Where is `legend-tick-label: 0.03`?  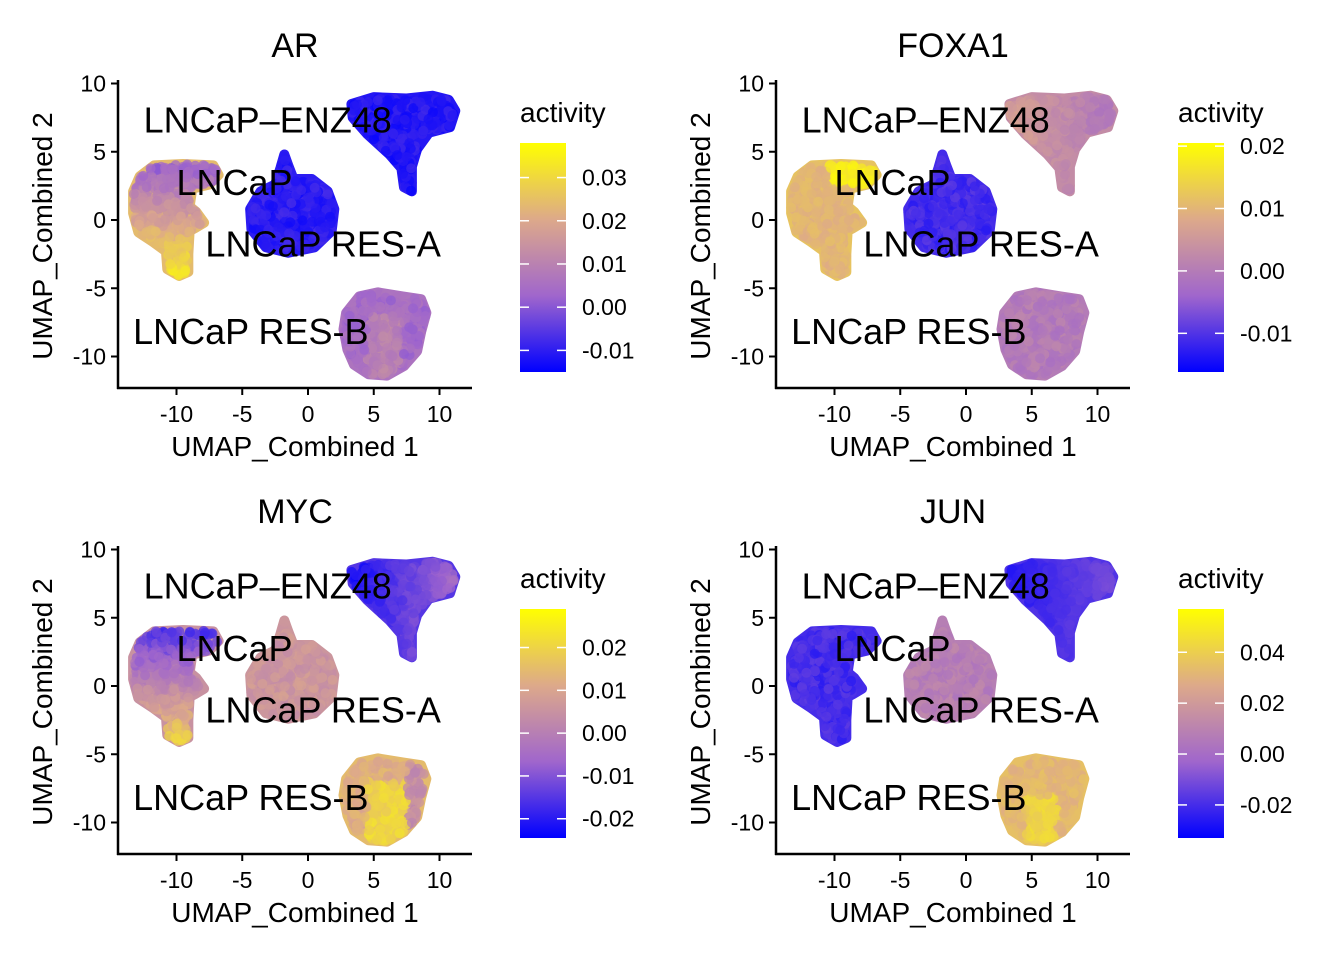 legend-tick-label: 0.03 is located at coordinates (604, 178).